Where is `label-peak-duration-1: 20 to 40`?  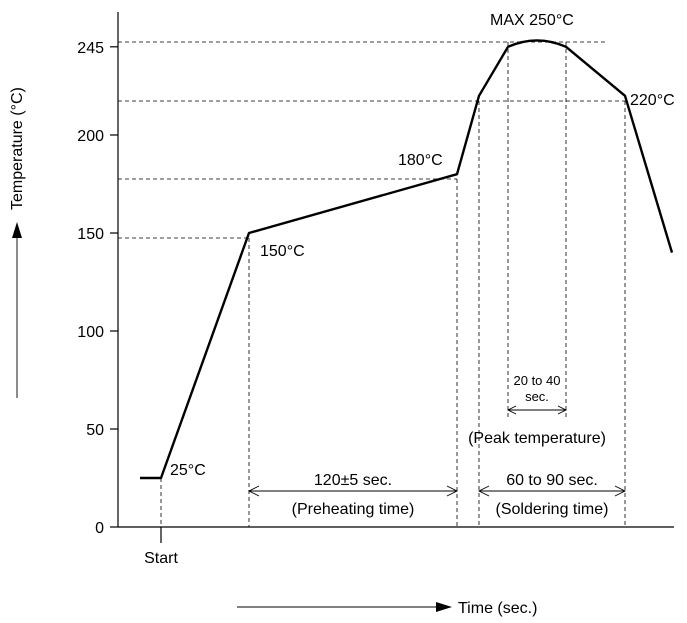 label-peak-duration-1: 20 to 40 is located at coordinates (537, 380).